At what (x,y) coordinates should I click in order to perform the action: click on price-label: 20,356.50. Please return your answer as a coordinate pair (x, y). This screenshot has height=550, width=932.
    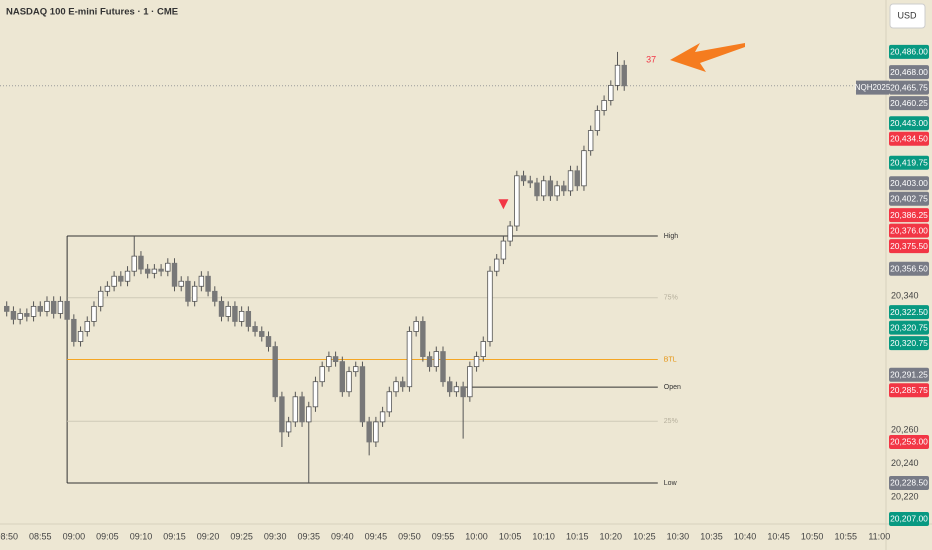
    Looking at the image, I should click on (909, 268).